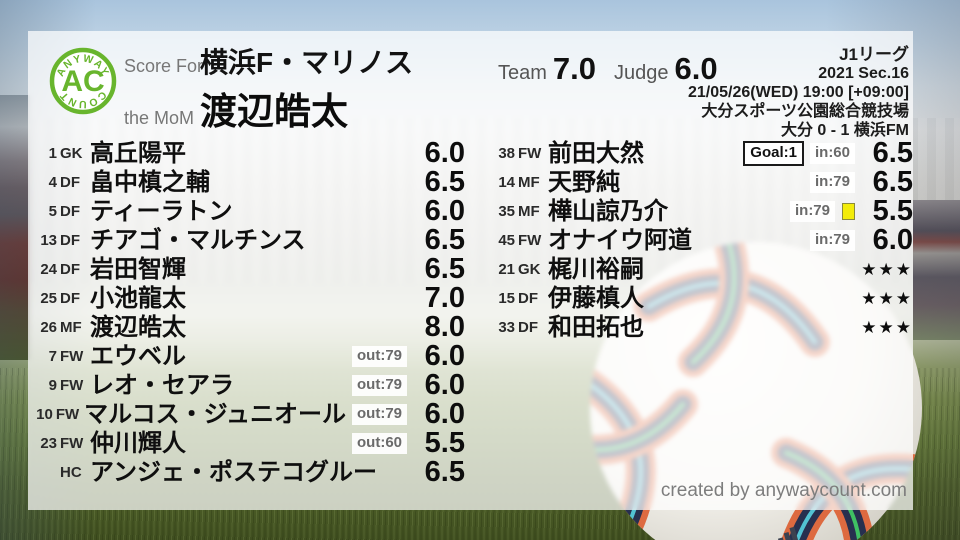 The height and width of the screenshot is (540, 960). What do you see at coordinates (246, 211) in the screenshot?
I see `player-row: 5 DF ティーラトン 6.0` at bounding box center [246, 211].